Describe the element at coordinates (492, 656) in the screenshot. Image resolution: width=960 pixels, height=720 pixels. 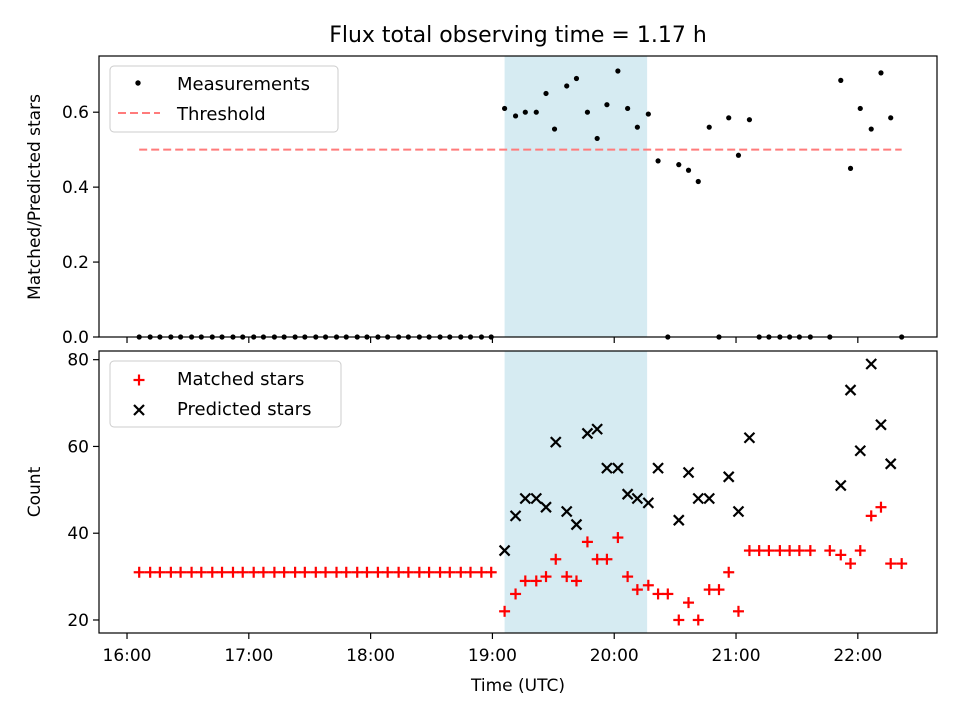
I see `x-tick-label: 19:00` at that location.